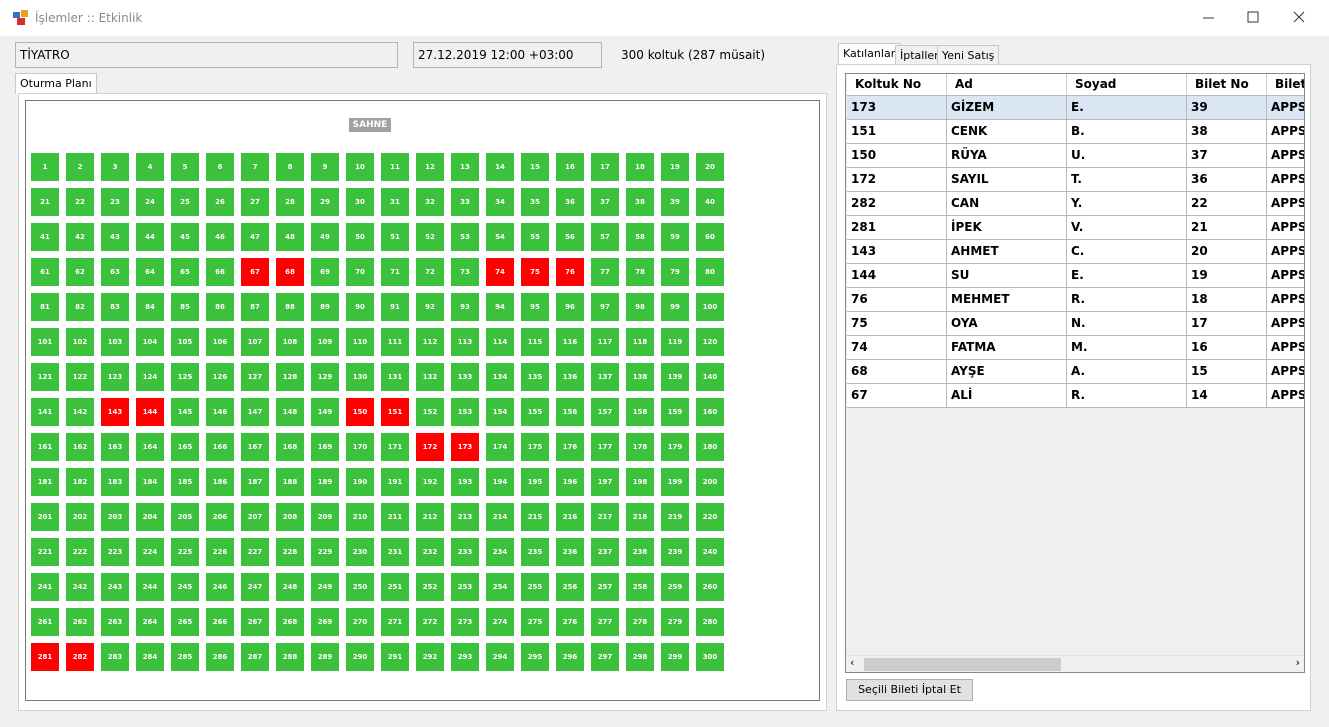  Describe the element at coordinates (605, 447) in the screenshot. I see `seat: 177` at that location.